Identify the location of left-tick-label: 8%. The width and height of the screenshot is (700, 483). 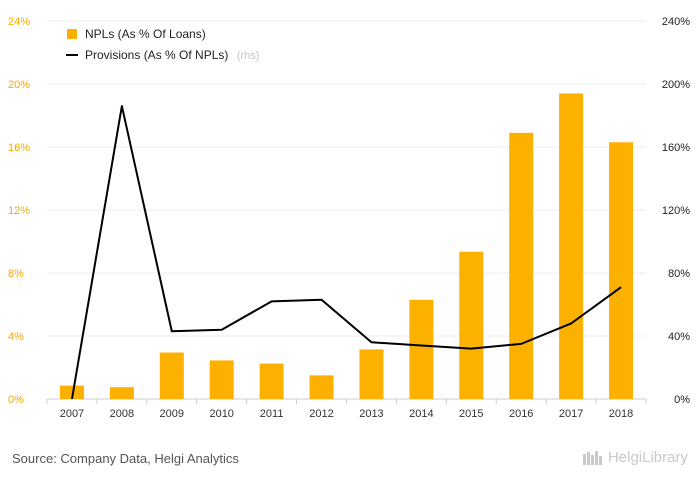
(16, 274).